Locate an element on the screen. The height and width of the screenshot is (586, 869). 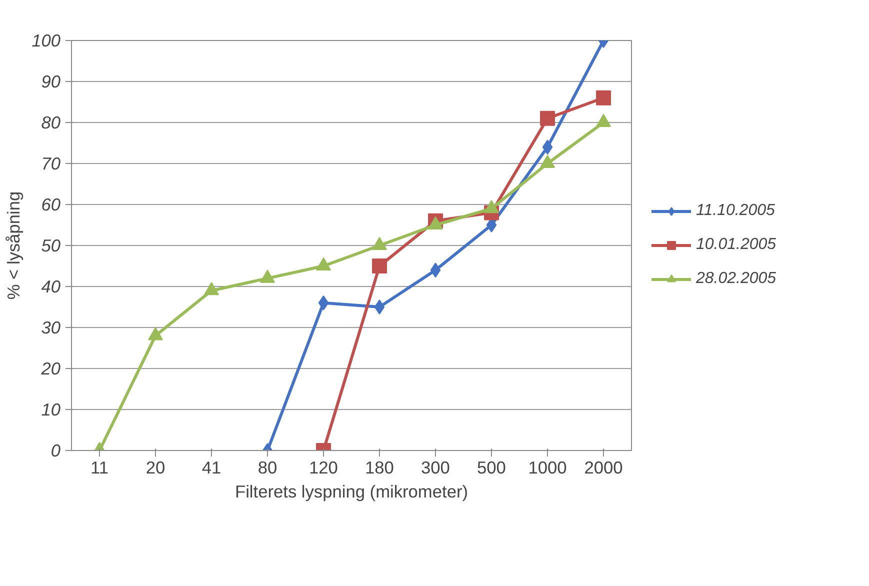
x-tick-label: 11 is located at coordinates (99, 468).